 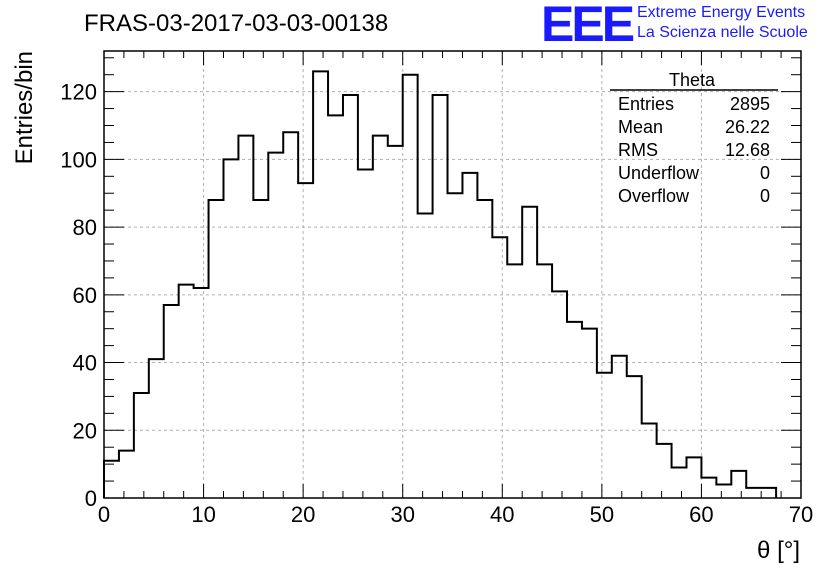 I want to click on stats-value-entries: 2895, so click(x=750, y=104).